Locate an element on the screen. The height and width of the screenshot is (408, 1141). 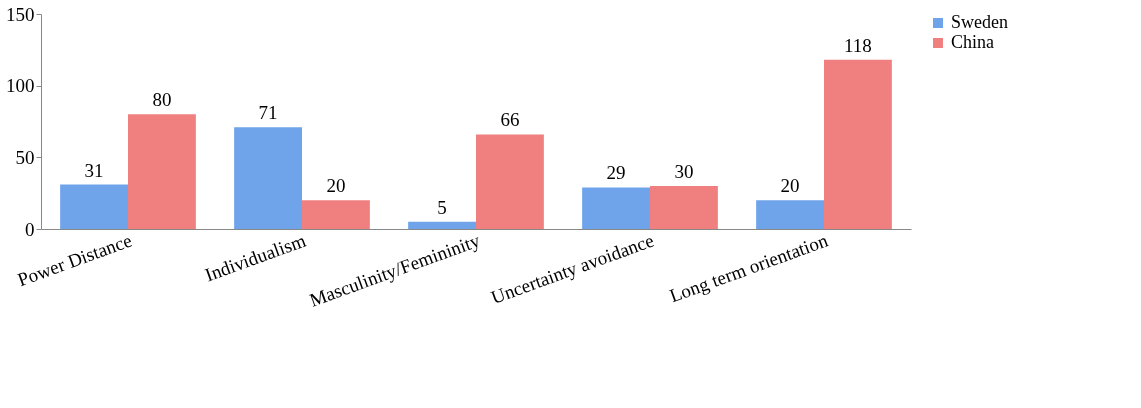
legend-label: China is located at coordinates (973, 42).